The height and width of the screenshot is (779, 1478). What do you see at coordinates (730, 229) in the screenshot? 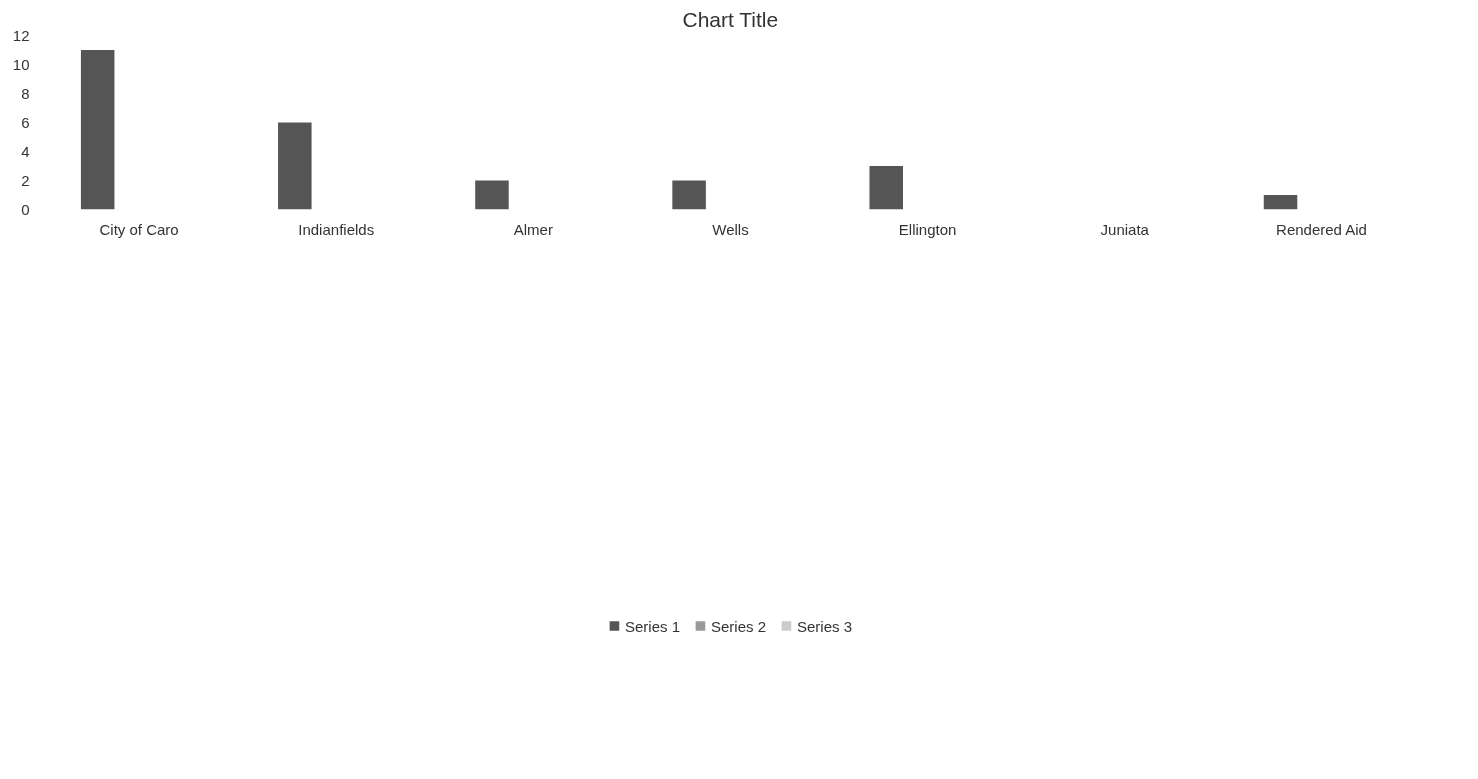
I see `x-tick-label: Wells` at bounding box center [730, 229].